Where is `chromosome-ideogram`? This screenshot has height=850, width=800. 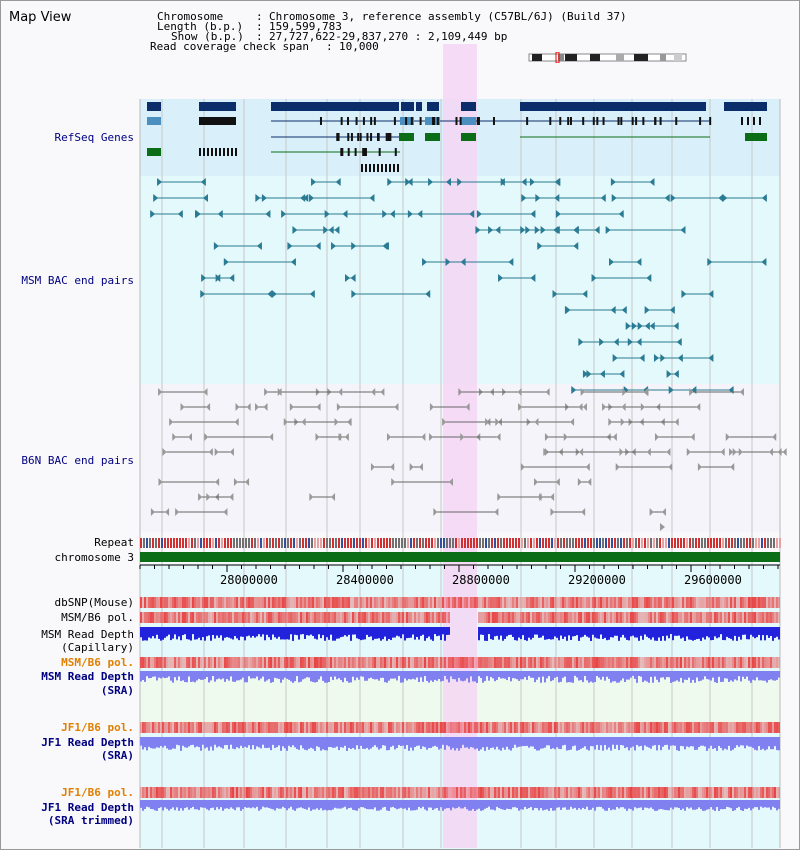
chromosome-ideogram is located at coordinates (608, 57).